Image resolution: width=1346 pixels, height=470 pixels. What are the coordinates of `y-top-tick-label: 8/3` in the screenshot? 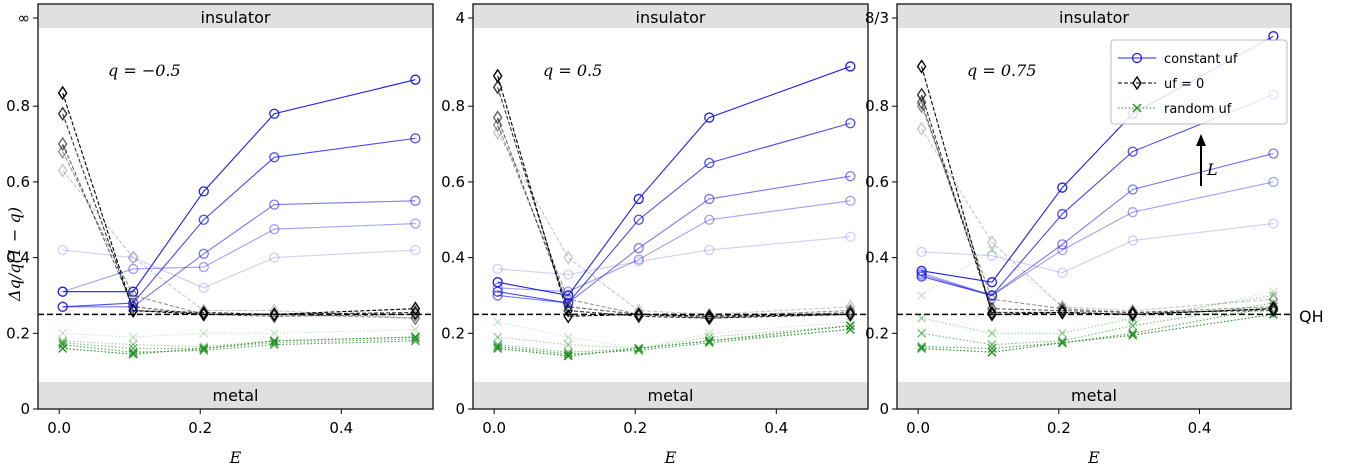 It's located at (877, 18).